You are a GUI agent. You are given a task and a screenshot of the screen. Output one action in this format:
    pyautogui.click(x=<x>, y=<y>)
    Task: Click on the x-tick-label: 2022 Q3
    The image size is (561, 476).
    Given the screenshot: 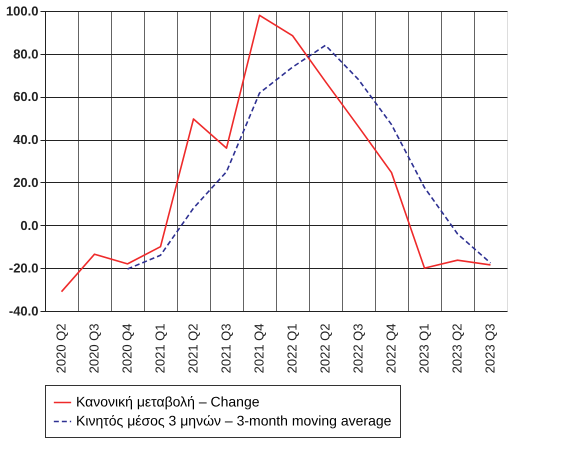 What is the action you would take?
    pyautogui.click(x=358, y=349)
    